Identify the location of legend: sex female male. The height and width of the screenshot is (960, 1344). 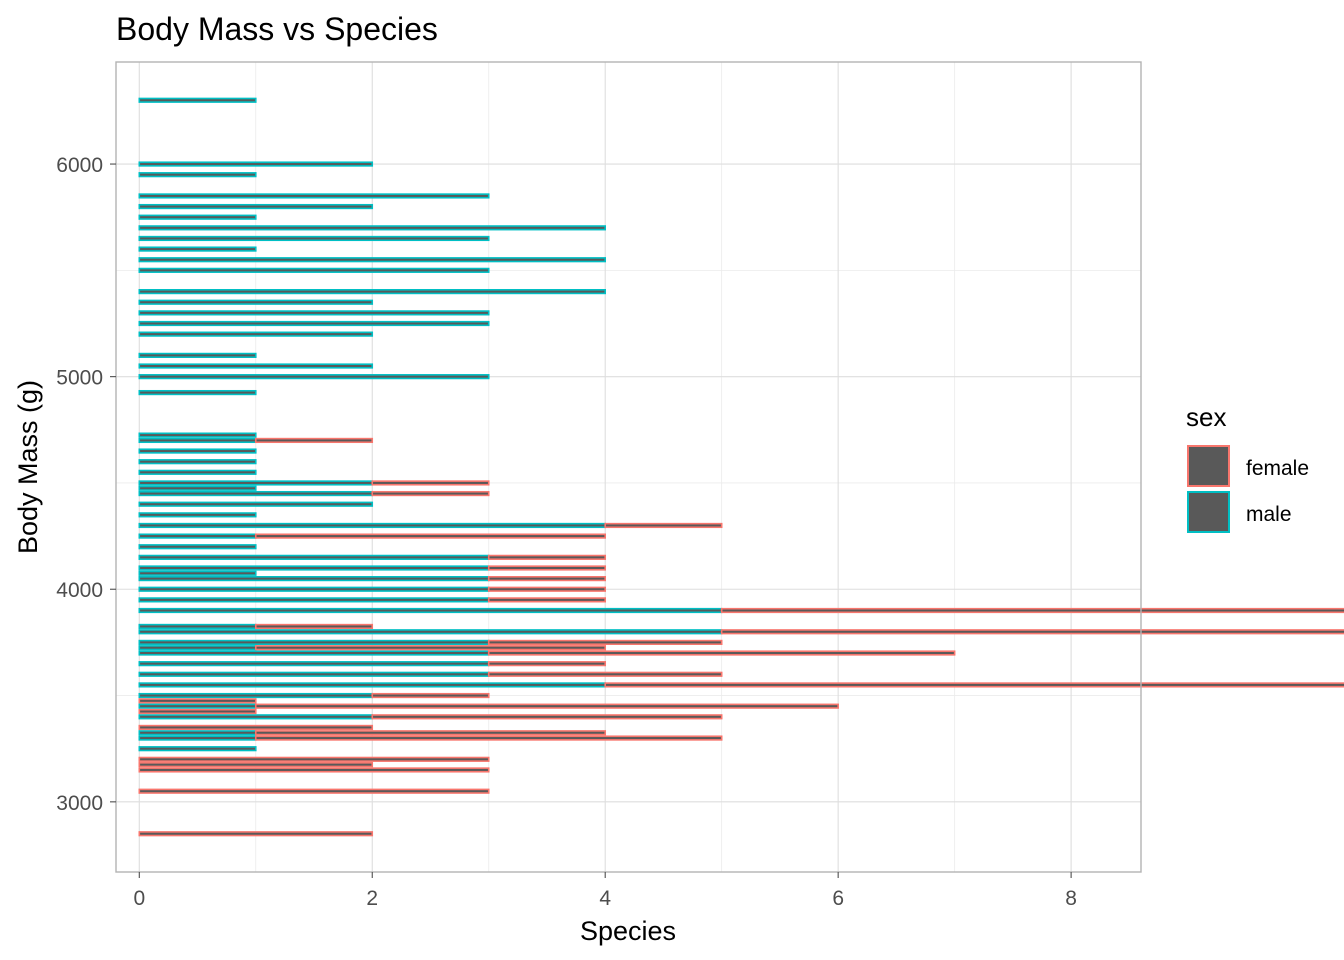
(1247, 467).